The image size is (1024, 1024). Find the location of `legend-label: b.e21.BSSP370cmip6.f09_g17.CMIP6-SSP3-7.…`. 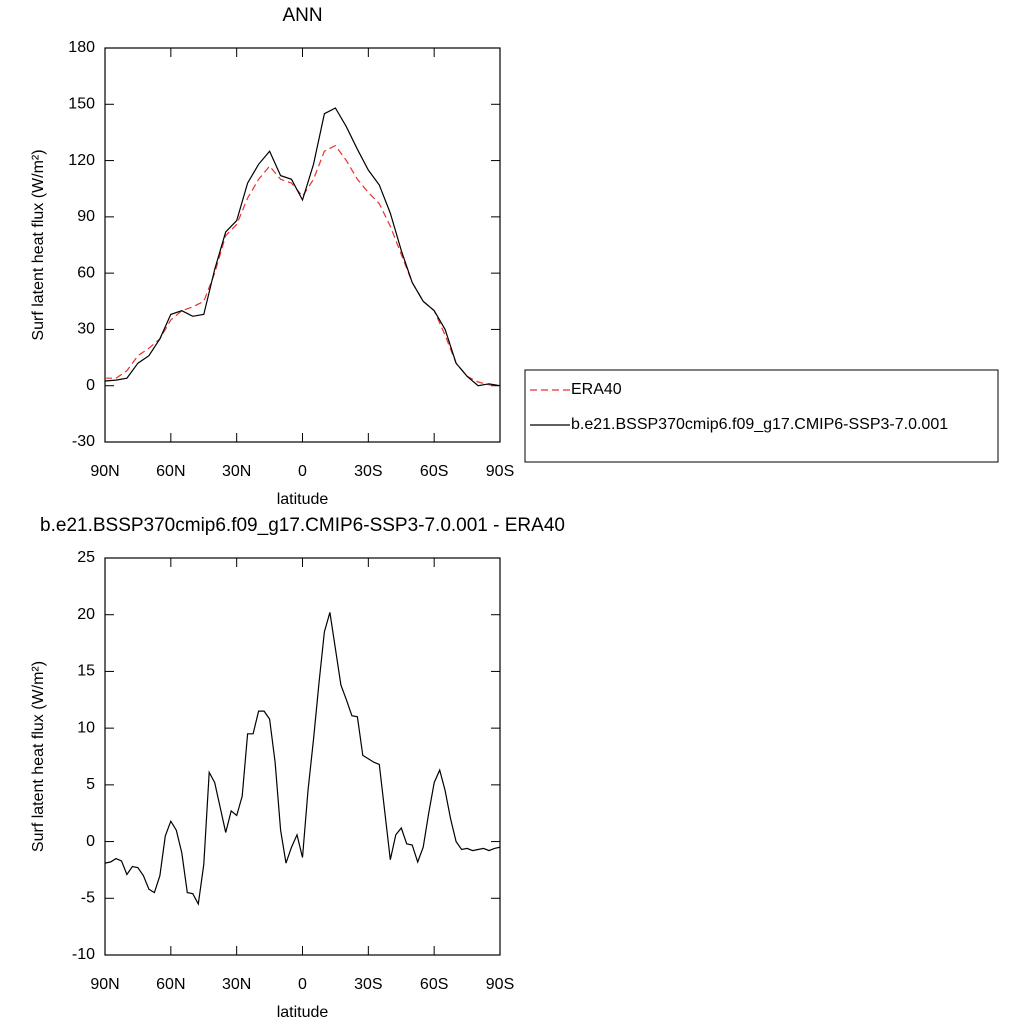

legend-label: b.e21.BSSP370cmip6.f09_g17.CMIP6-SSP3-7.… is located at coordinates (759, 424).